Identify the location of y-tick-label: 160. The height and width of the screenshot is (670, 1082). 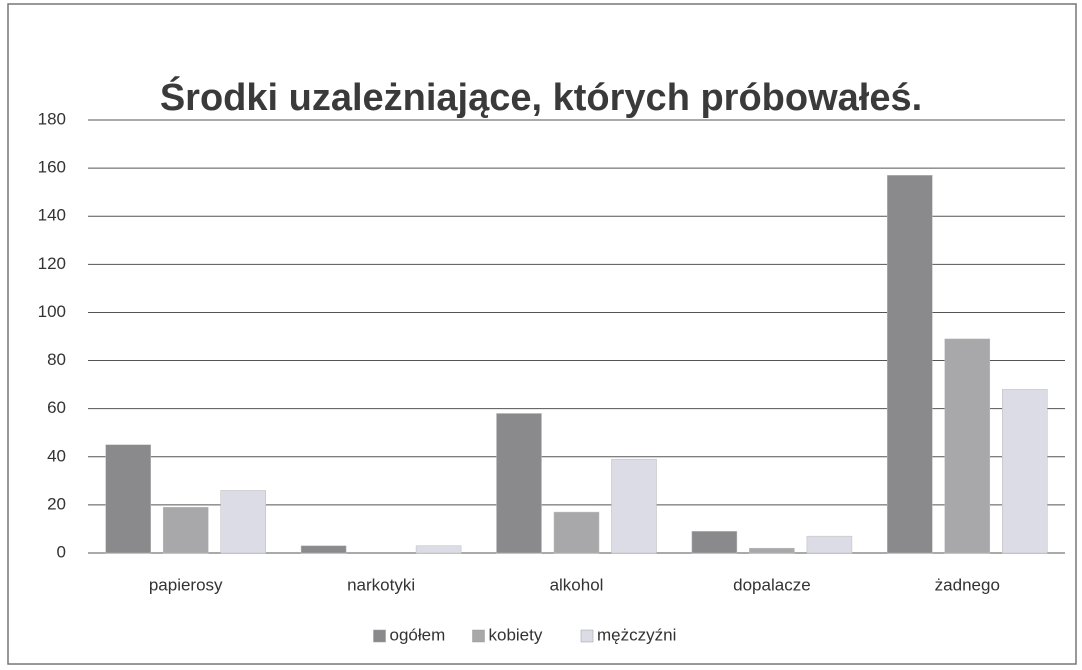
(52, 167).